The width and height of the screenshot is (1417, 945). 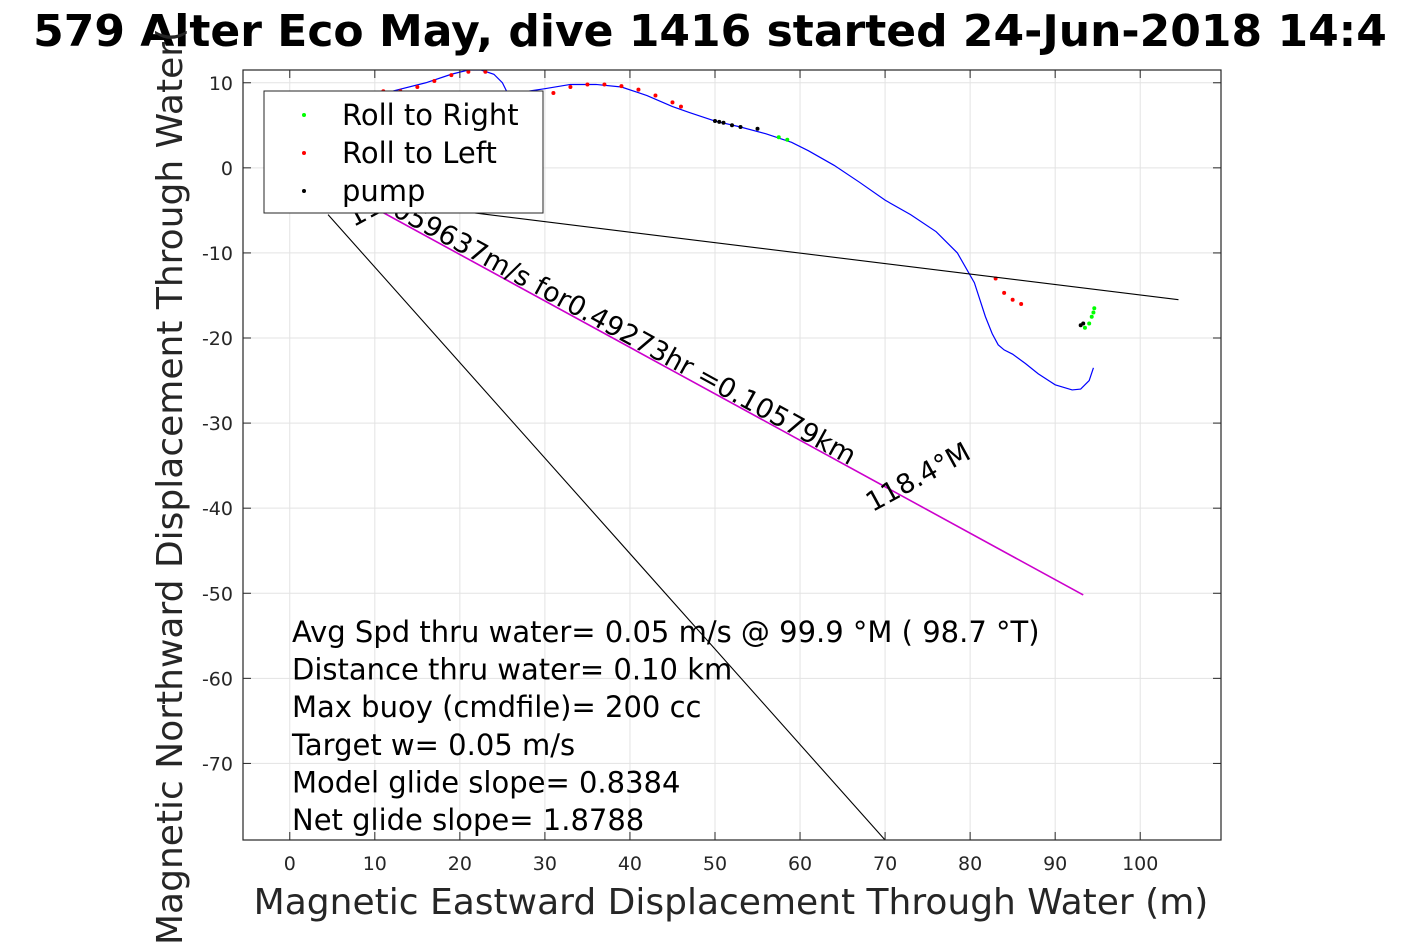 I want to click on y-tick-label: -10, so click(x=217, y=254).